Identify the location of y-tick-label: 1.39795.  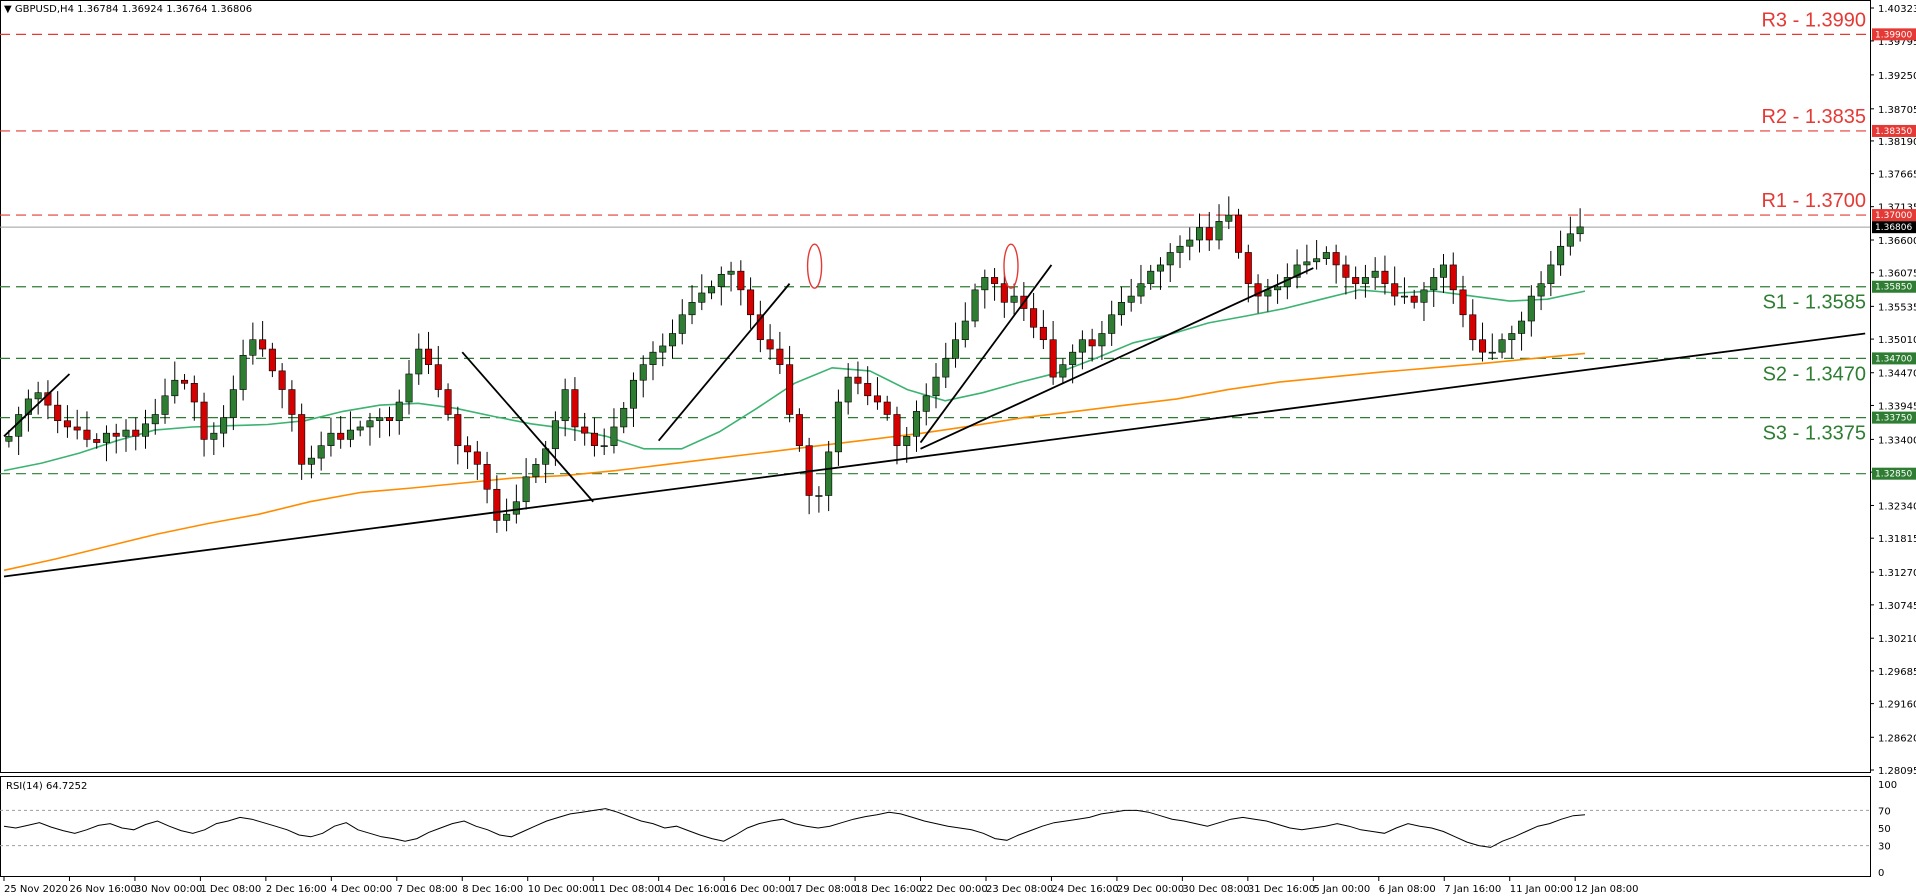
(1897, 42).